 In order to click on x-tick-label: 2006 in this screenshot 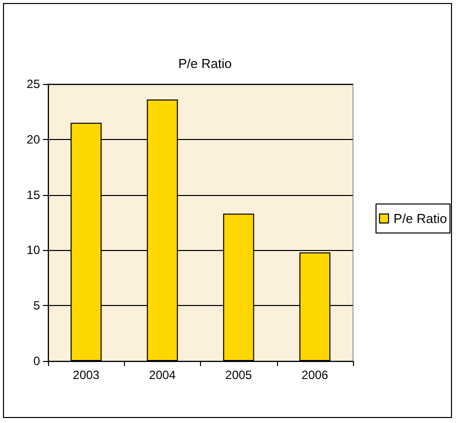, I will do `click(315, 375)`.